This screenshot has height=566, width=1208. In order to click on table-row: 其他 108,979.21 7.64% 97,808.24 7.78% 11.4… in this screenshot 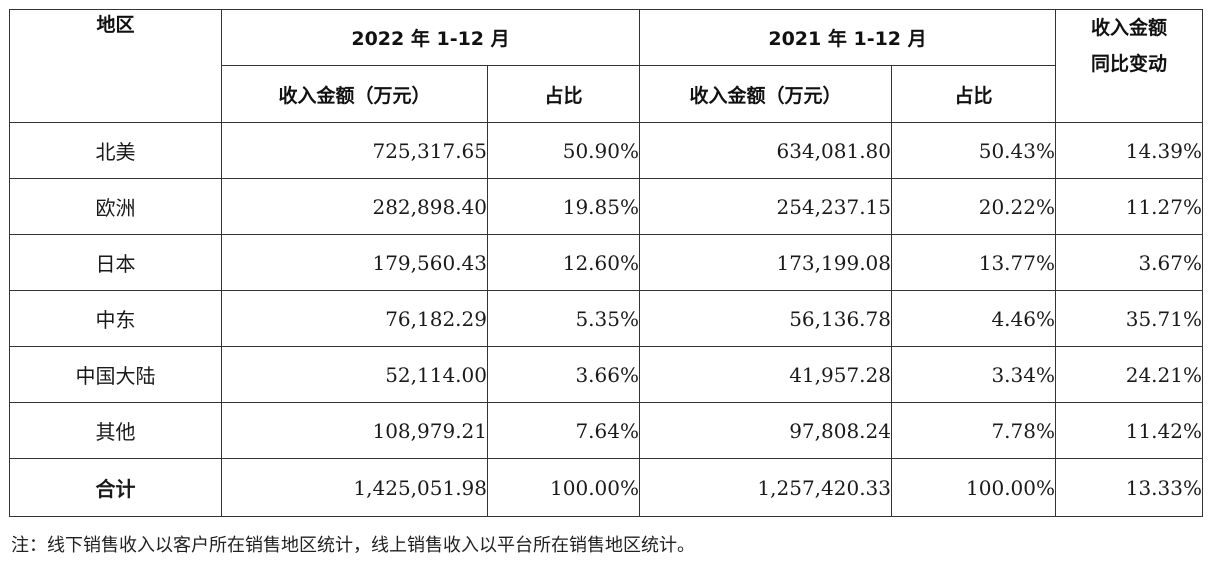, I will do `click(606, 430)`.